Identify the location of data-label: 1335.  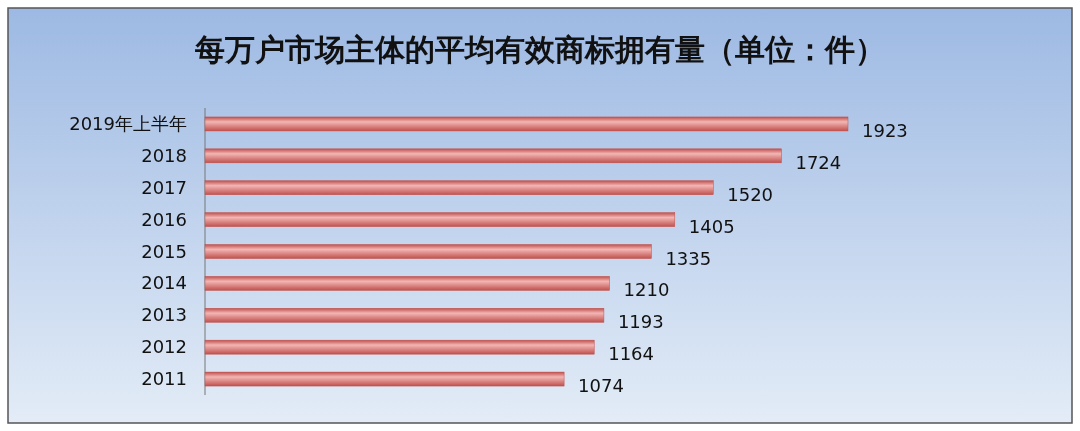
(688, 258).